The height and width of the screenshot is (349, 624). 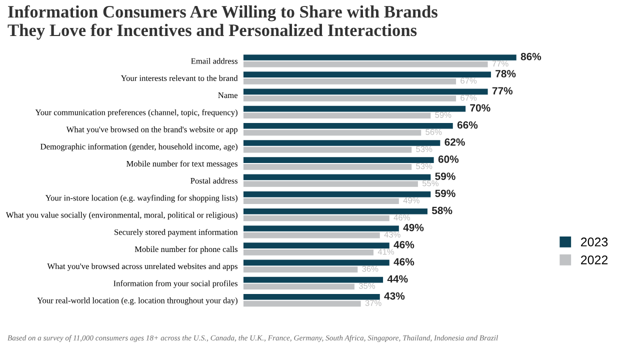 What do you see at coordinates (179, 78) in the screenshot?
I see `y-tick-label: Your interests relevant to the brand` at bounding box center [179, 78].